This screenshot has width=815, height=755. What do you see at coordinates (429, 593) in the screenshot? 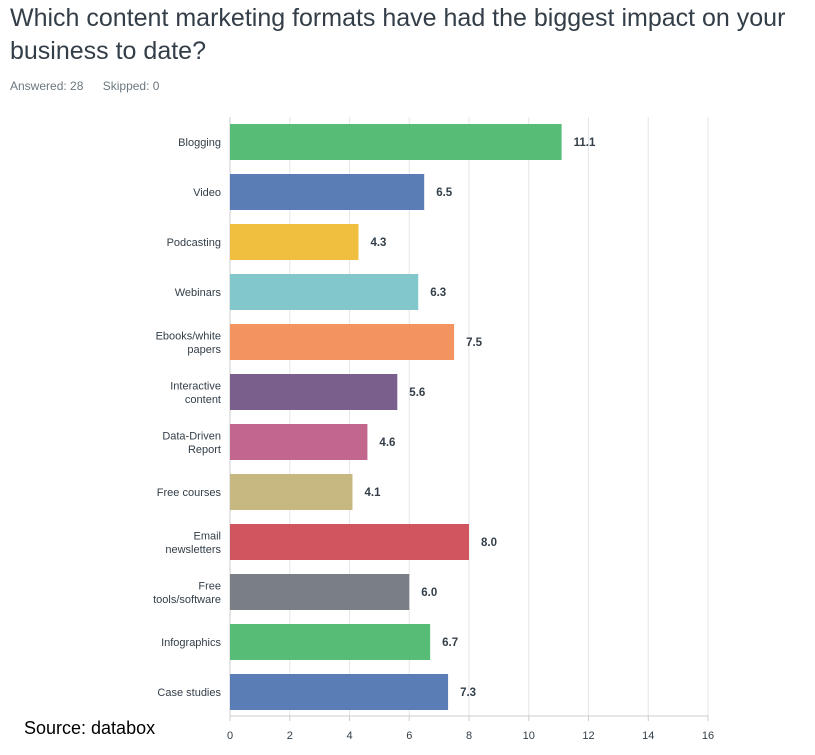
I see `value-label: 6.0` at bounding box center [429, 593].